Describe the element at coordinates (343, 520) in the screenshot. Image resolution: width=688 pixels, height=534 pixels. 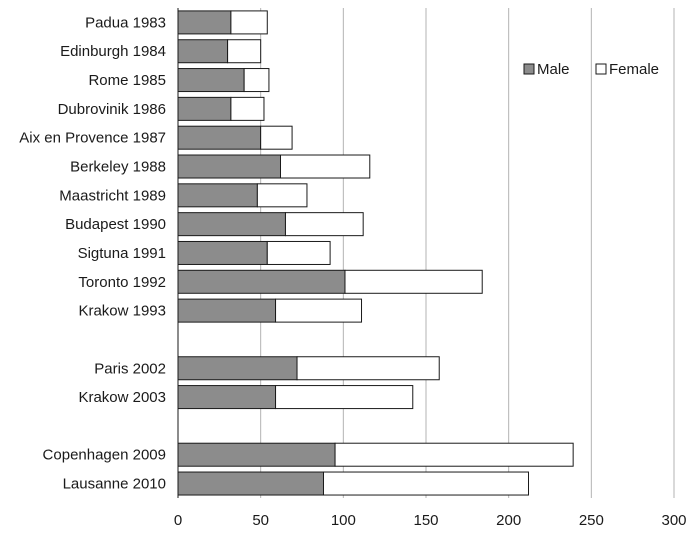
I see `x-tick-label: 100` at that location.